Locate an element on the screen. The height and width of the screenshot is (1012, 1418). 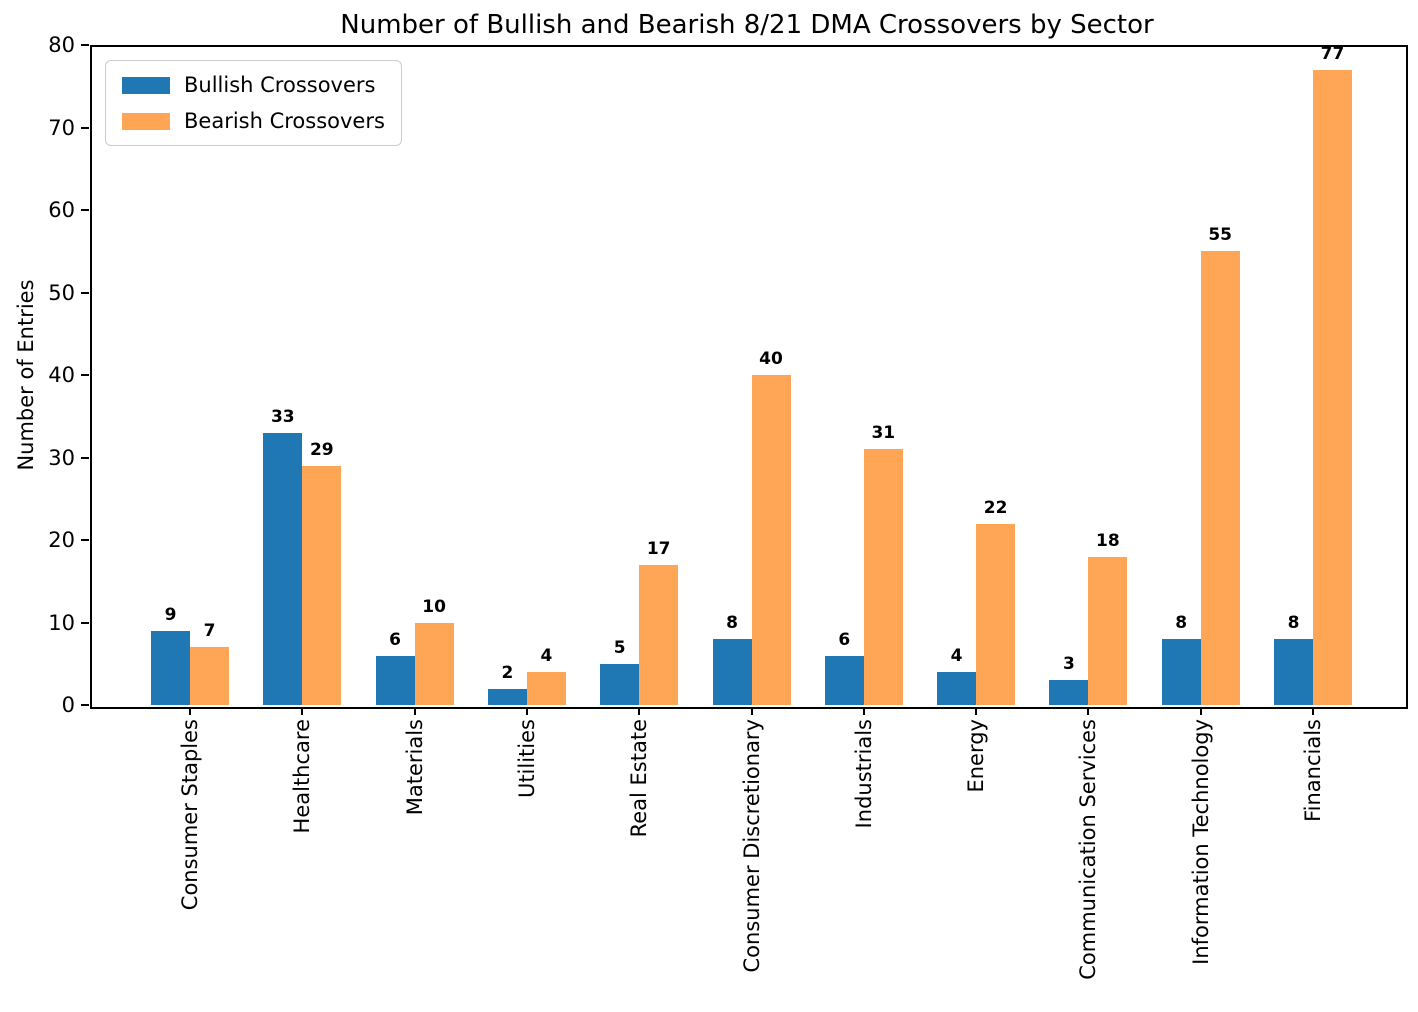
y-tick-label: 80 is located at coordinates (61, 45).